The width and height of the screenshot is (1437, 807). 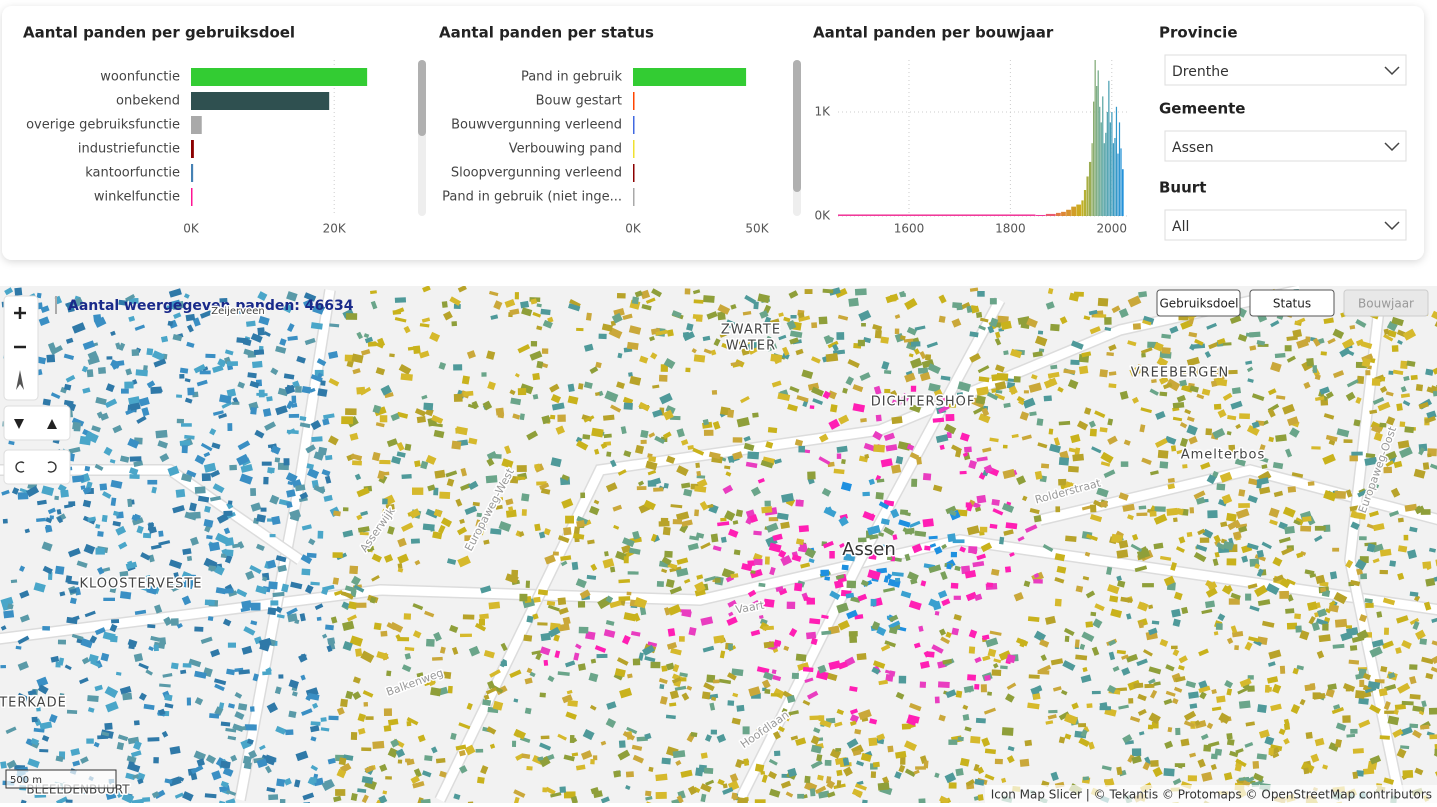 What do you see at coordinates (1010, 229) in the screenshot?
I see `x-tick-label: 1800` at bounding box center [1010, 229].